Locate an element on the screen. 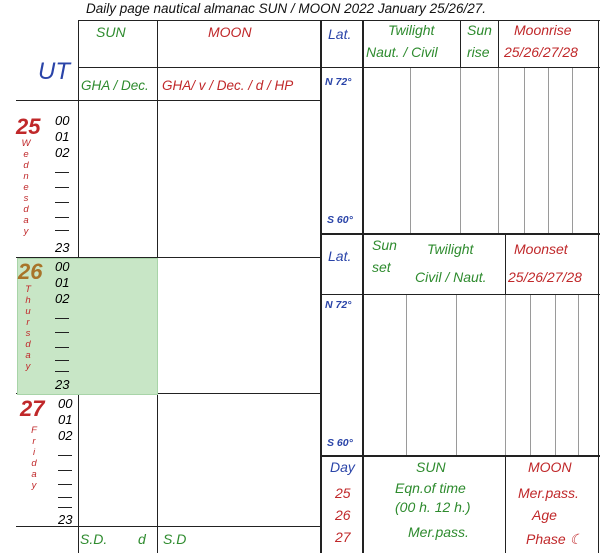 The image size is (600, 553). sunset-line1: Sun is located at coordinates (384, 245).